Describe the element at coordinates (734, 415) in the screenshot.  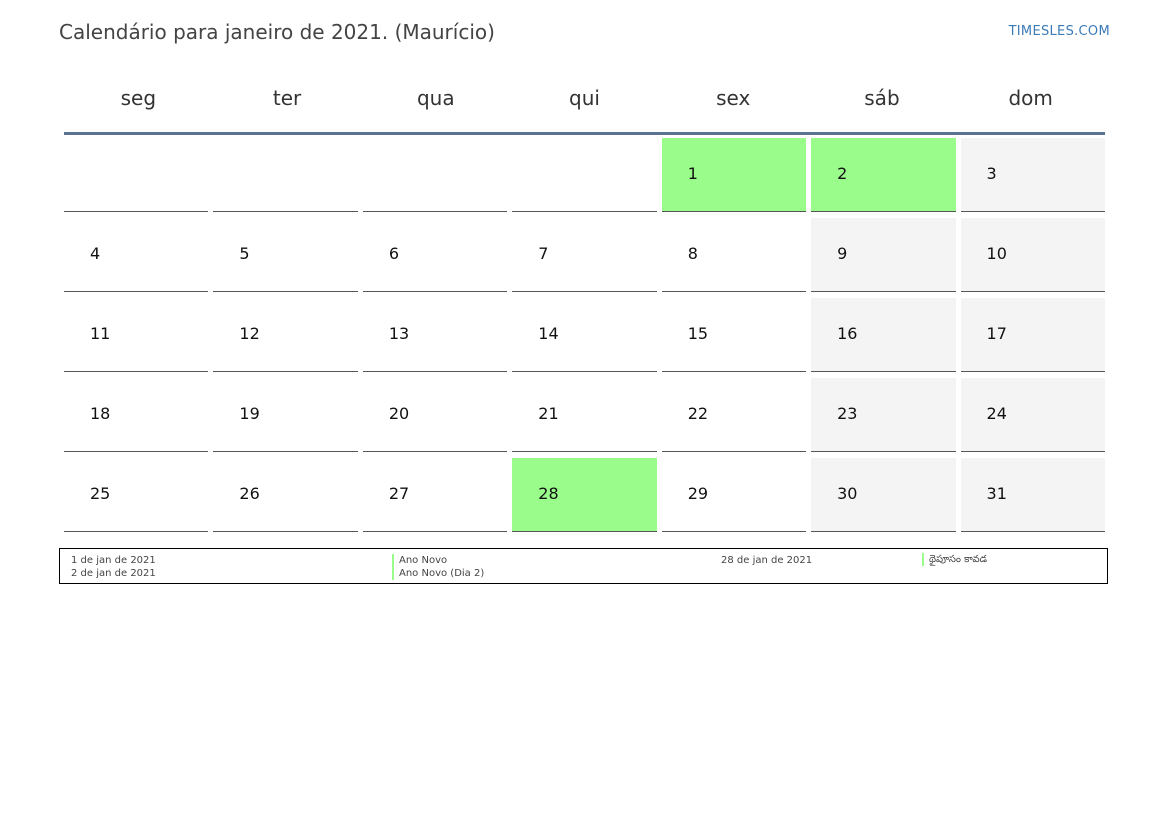
I see `day-cell: 22` at that location.